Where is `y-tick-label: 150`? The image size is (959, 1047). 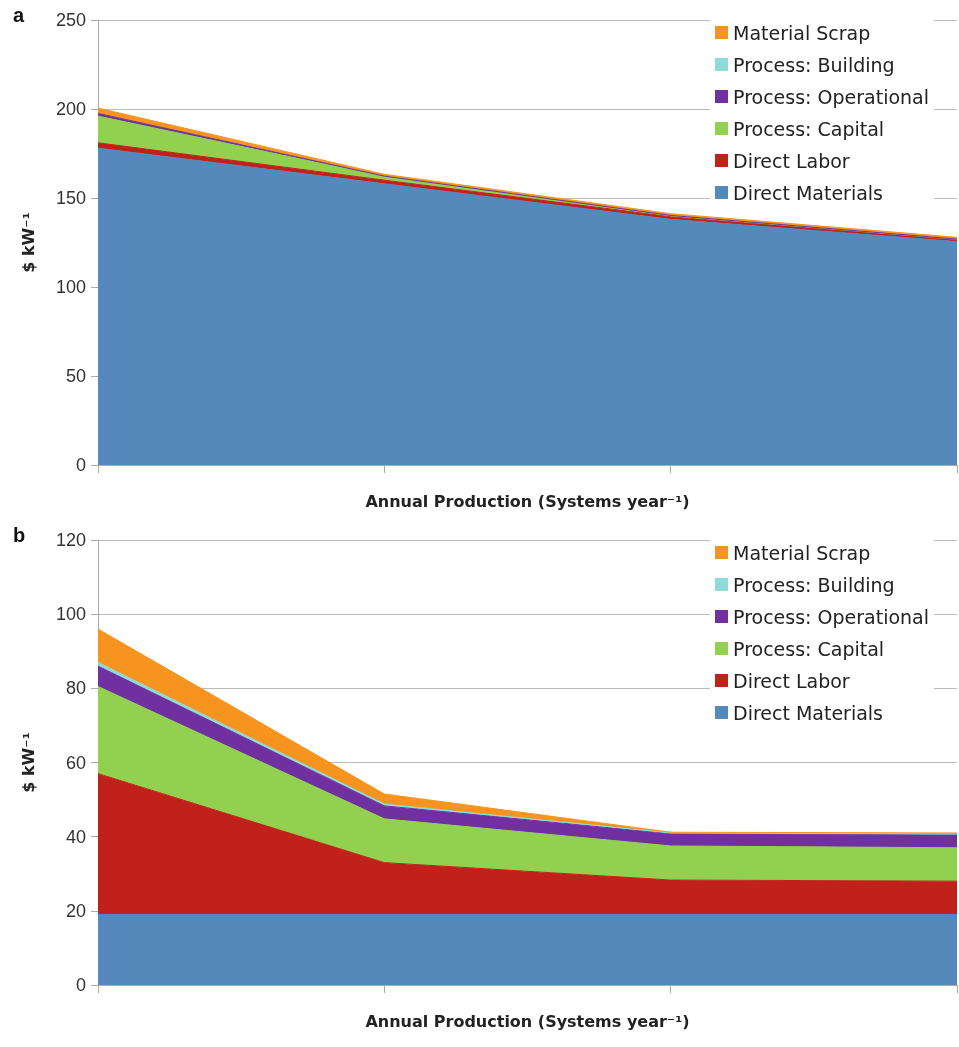
y-tick-label: 150 is located at coordinates (70, 198).